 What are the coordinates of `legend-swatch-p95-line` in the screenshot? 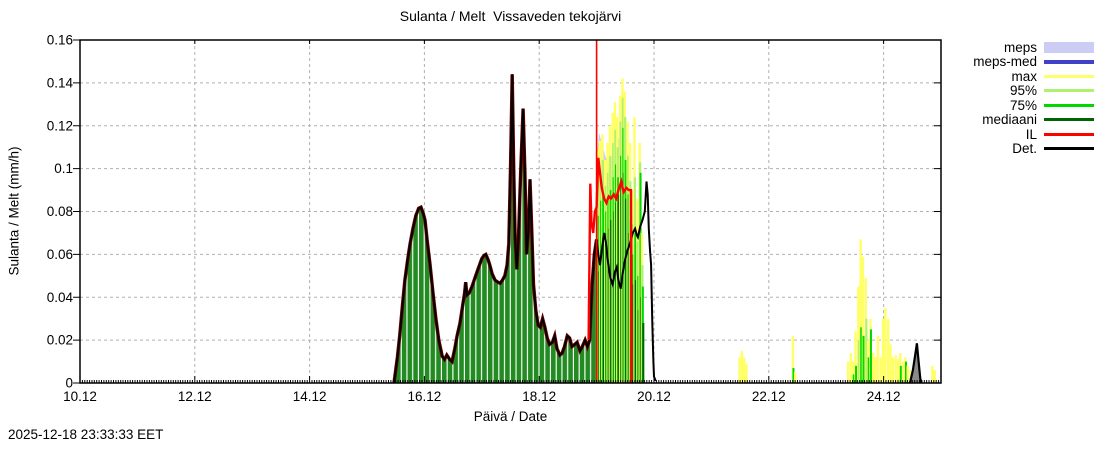 It's located at (1069, 91).